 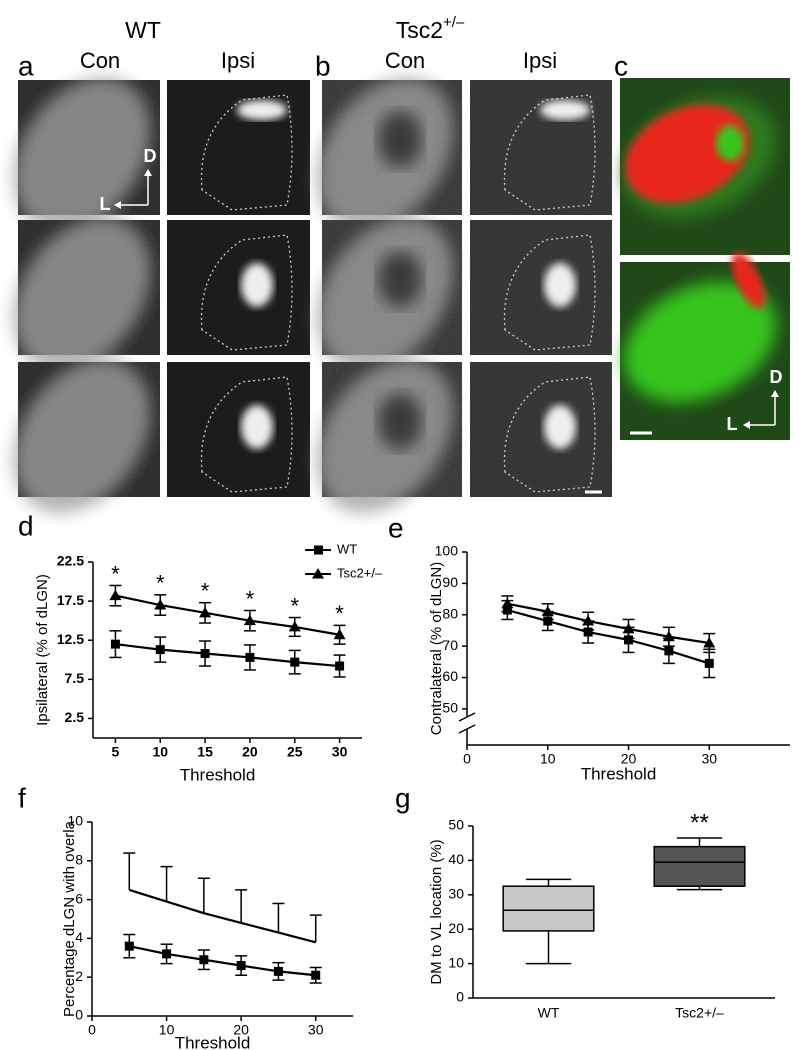 I want to click on significance: **, so click(x=699, y=822).